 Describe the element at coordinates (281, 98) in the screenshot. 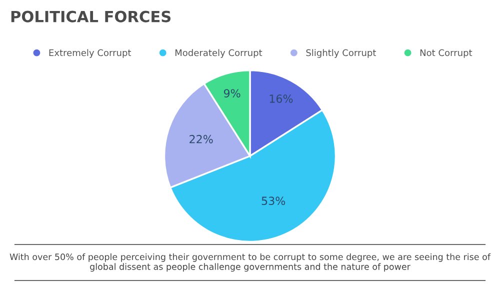

I see `data-label: 16%` at that location.